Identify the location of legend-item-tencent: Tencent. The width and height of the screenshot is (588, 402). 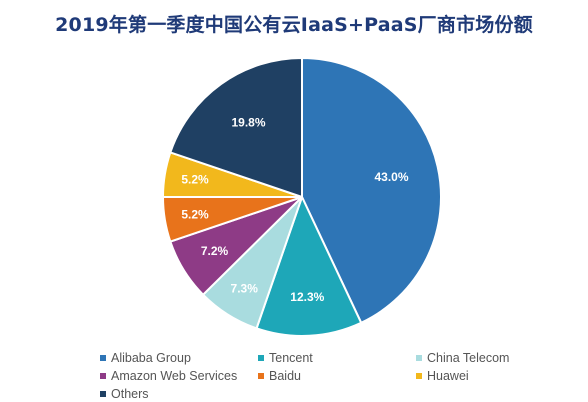
(285, 358).